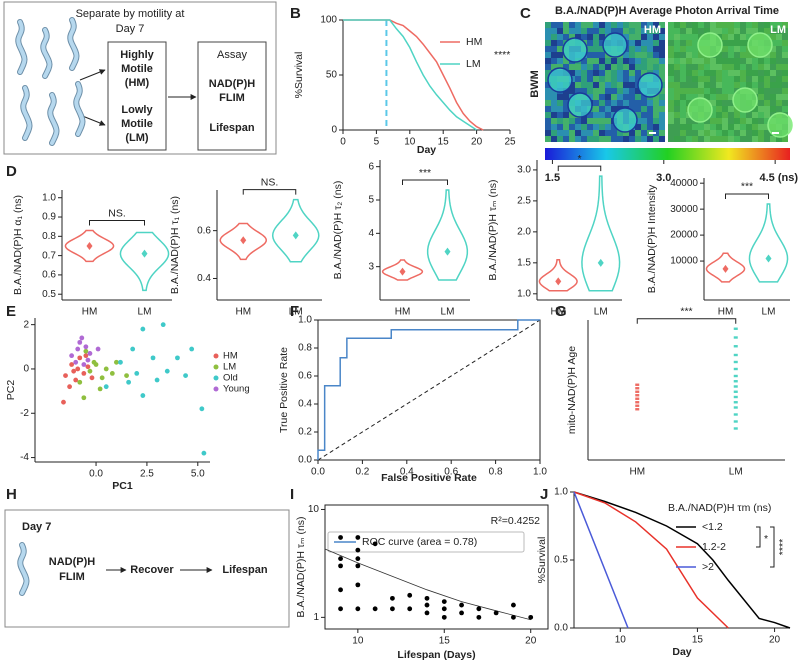  I want to click on y-axis-label: B.A./NAD(P)H τₘ (ns), so click(493, 229).